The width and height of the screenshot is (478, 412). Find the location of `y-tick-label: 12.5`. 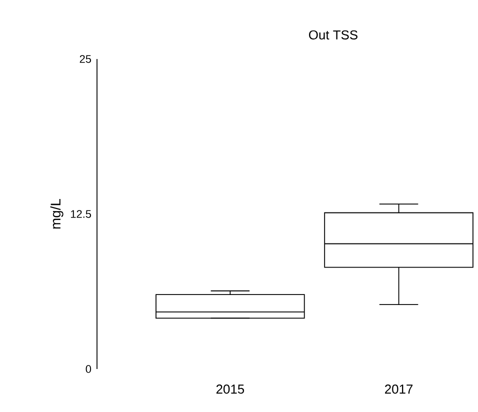

y-tick-label: 12.5 is located at coordinates (81, 214).